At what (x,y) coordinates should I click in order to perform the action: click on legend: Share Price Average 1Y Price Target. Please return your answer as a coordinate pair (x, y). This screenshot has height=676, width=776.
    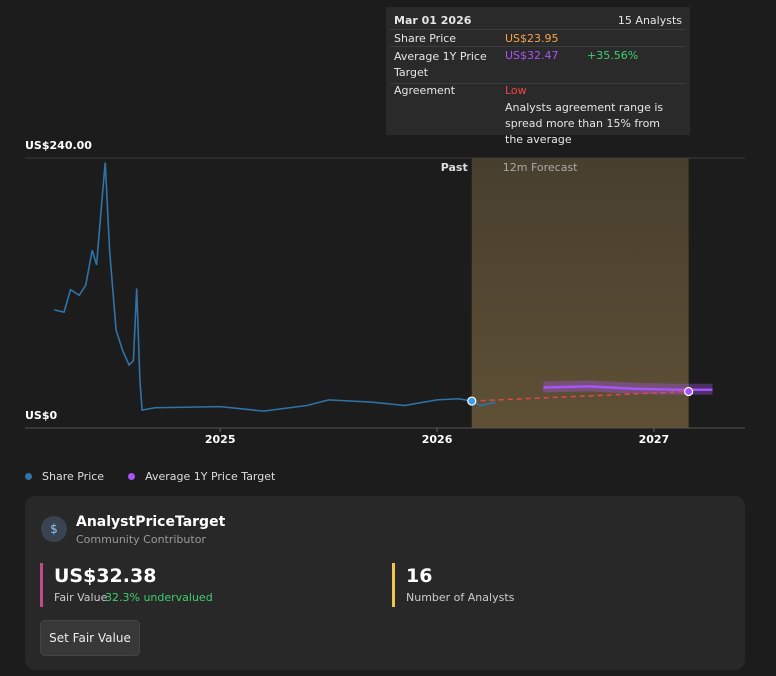
    Looking at the image, I should click on (162, 476).